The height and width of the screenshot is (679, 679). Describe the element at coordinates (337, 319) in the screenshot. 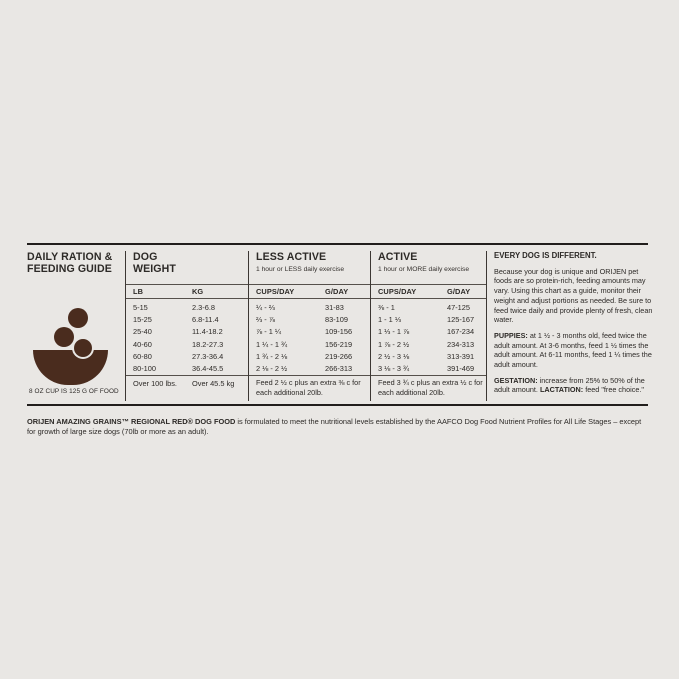

I see `grams-value: 83-109` at that location.